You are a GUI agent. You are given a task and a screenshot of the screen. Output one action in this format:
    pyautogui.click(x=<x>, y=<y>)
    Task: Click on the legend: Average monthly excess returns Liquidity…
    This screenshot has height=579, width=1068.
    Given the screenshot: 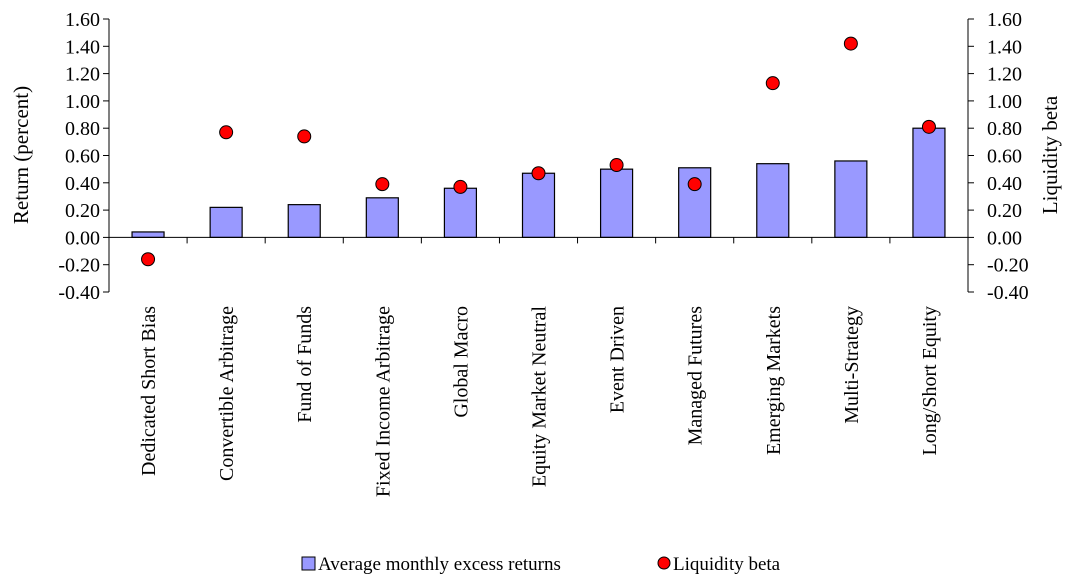 What is the action you would take?
    pyautogui.click(x=541, y=564)
    